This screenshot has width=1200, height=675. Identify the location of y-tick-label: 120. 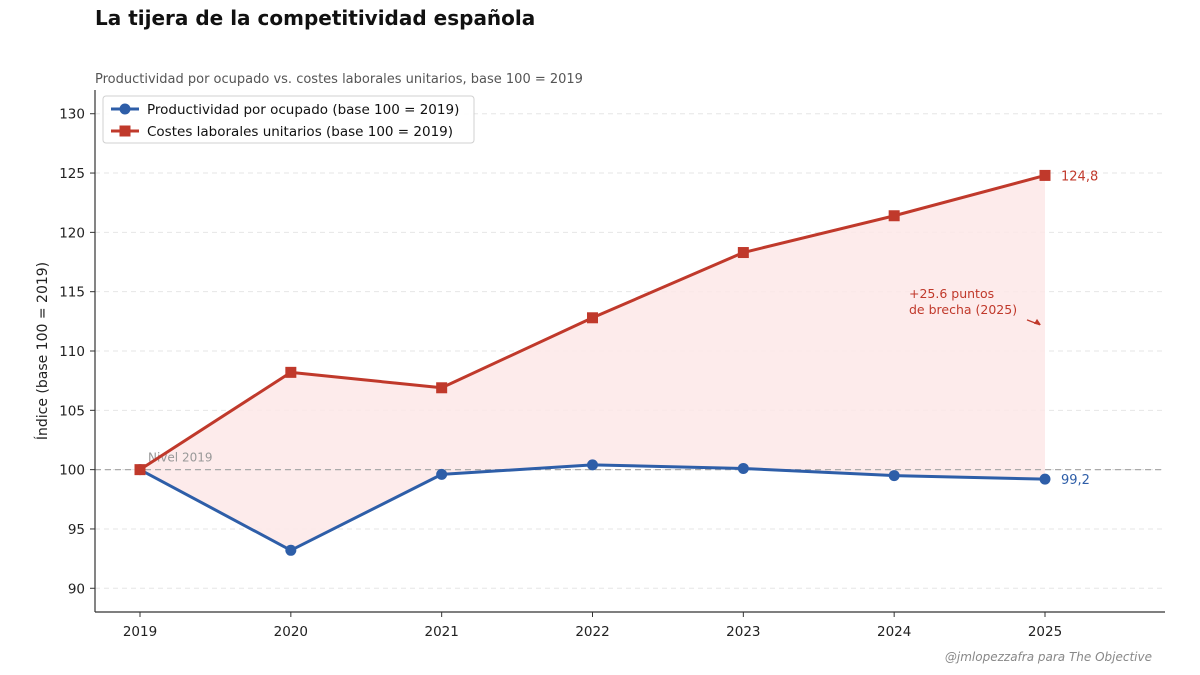
(72, 233).